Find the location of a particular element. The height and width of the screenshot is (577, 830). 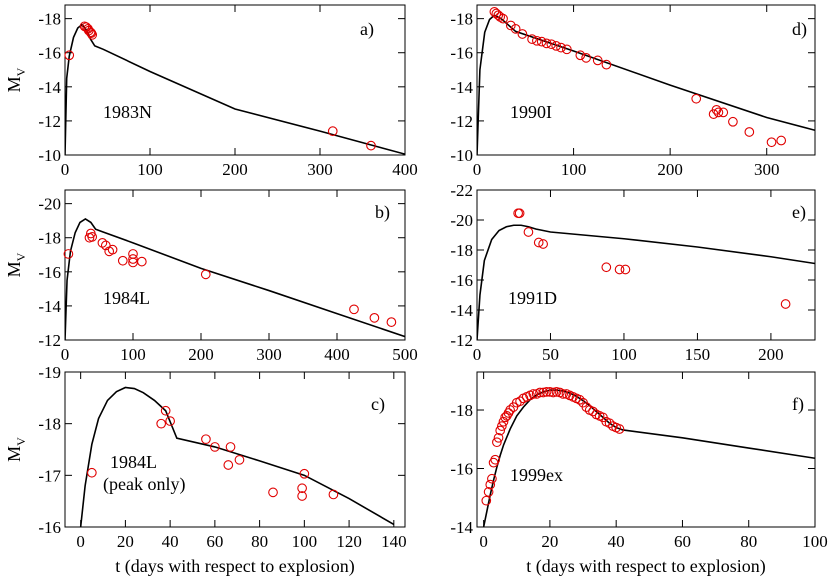

y-tick-label: -17 is located at coordinates (49, 475).